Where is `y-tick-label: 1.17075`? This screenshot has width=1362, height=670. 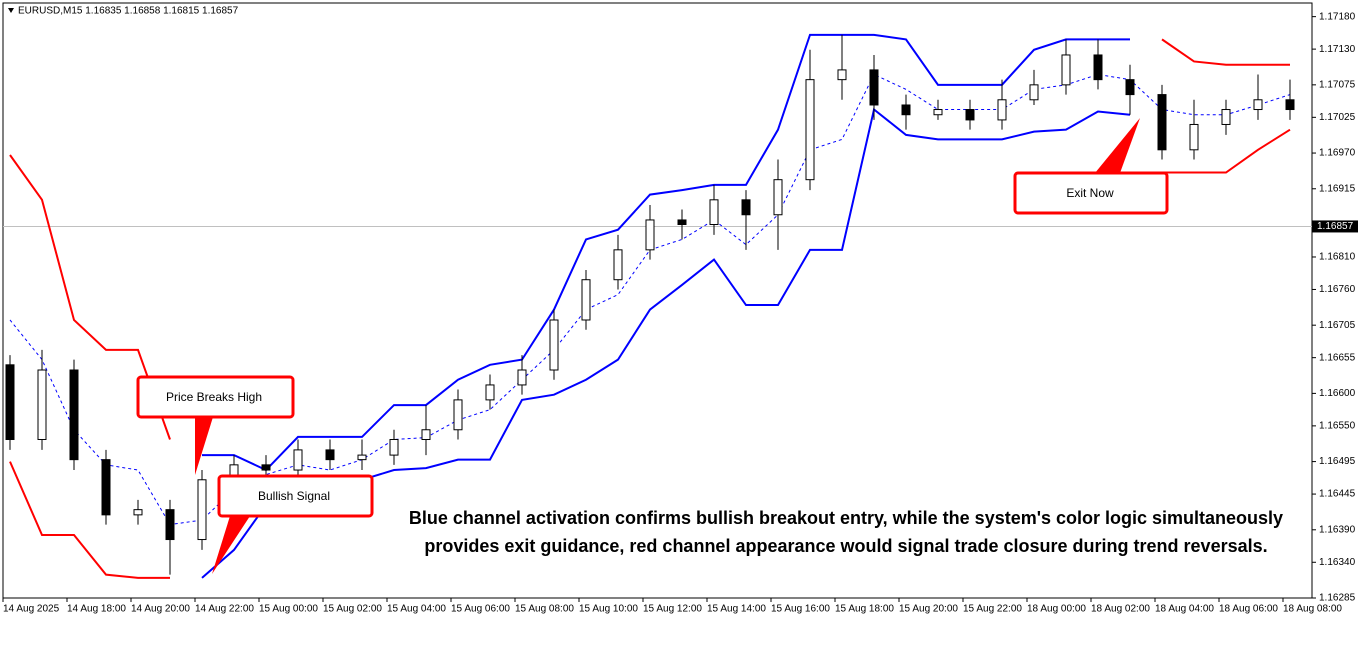
y-tick-label: 1.17075 is located at coordinates (1337, 84).